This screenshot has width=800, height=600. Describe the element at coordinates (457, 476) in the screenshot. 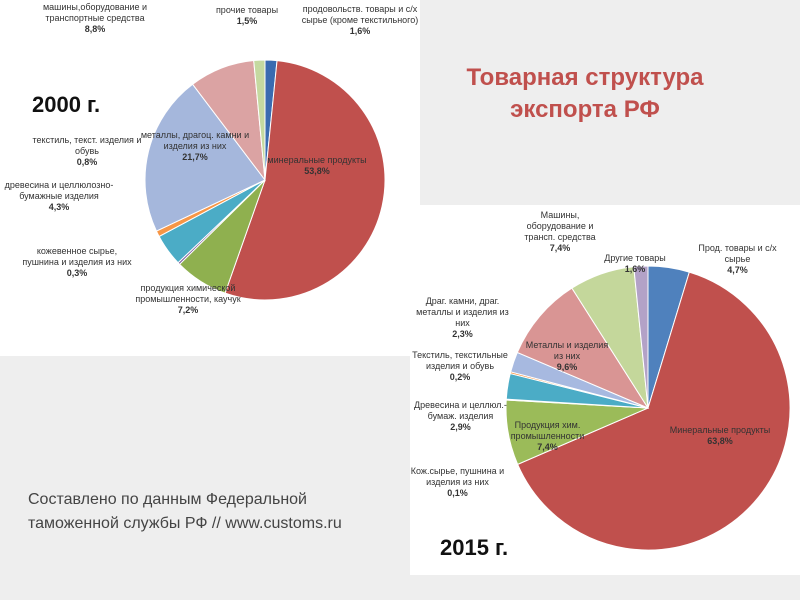

I see `category-label: Кож.сырье, пушнина и изделия из них` at that location.